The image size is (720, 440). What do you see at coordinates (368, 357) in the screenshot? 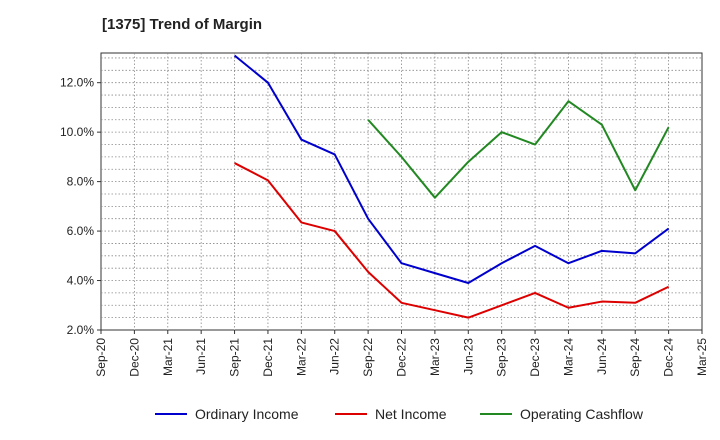
I see `x-tick-label: Sep-22` at bounding box center [368, 357].